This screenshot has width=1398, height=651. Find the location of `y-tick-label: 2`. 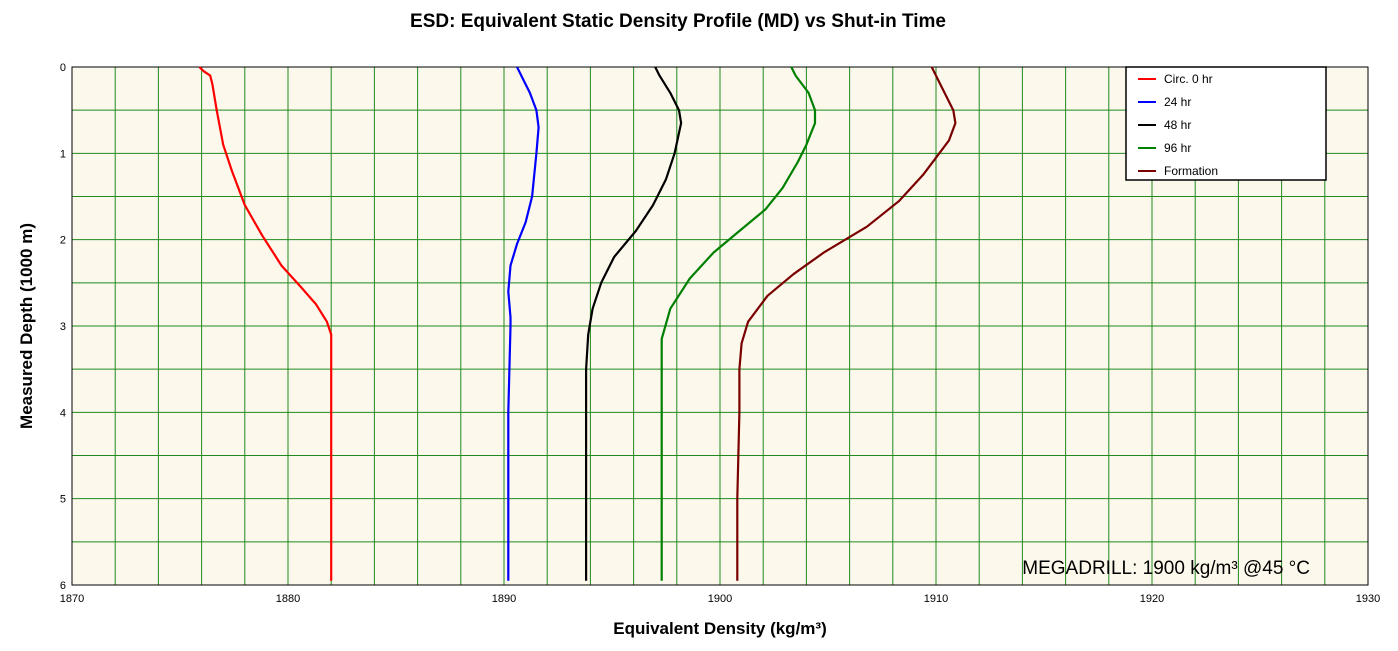

y-tick-label: 2 is located at coordinates (63, 241).